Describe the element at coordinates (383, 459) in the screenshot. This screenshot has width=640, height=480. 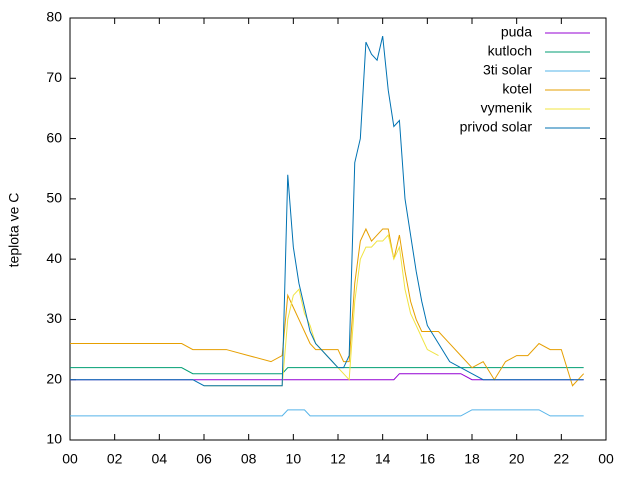
I see `x-tick-label: 14` at that location.